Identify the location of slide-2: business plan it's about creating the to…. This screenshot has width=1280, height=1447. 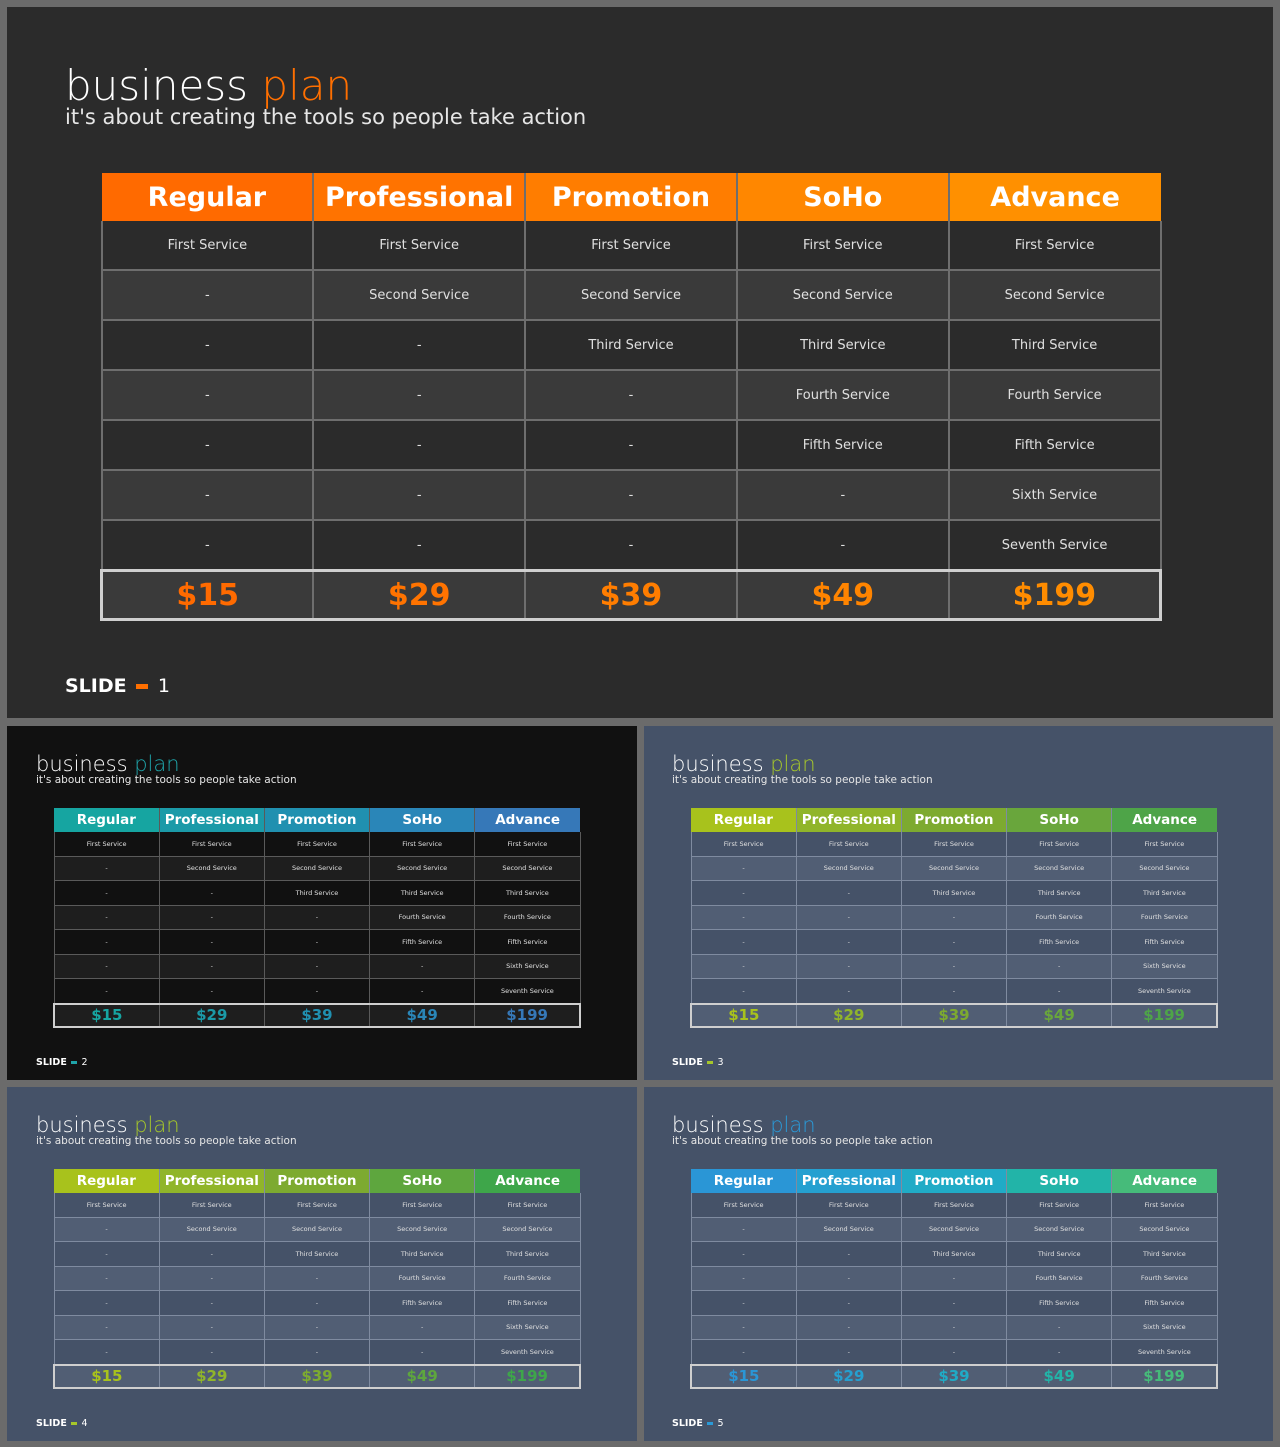
(322, 903).